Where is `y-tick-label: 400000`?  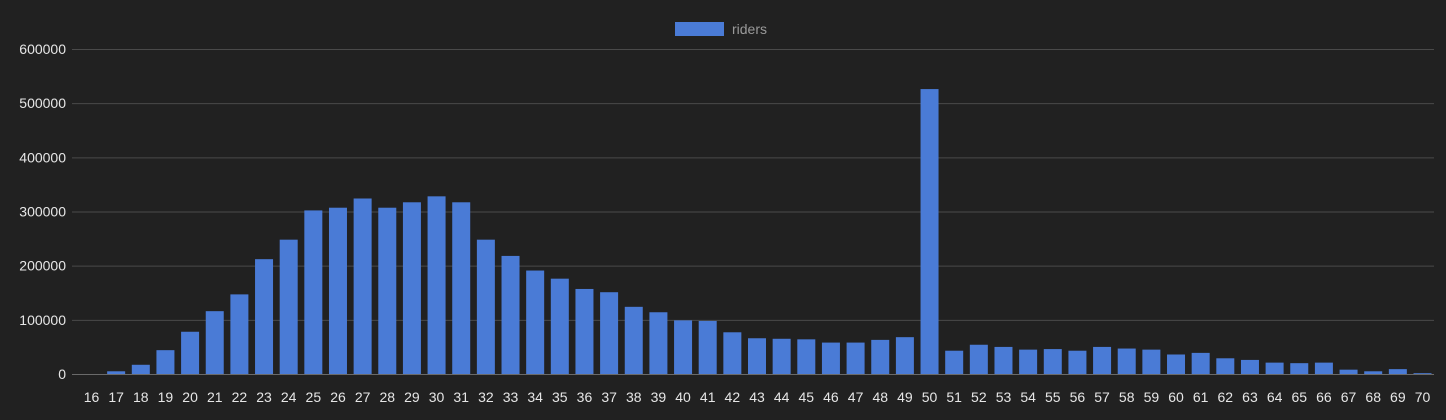 y-tick-label: 400000 is located at coordinates (42, 157).